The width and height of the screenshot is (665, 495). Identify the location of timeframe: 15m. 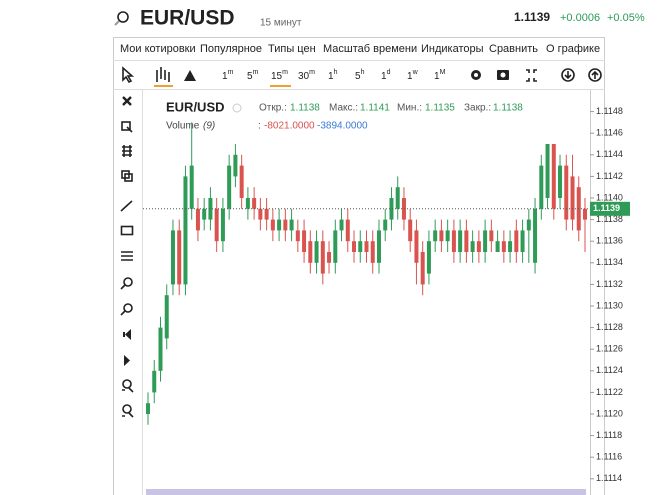
(279, 75).